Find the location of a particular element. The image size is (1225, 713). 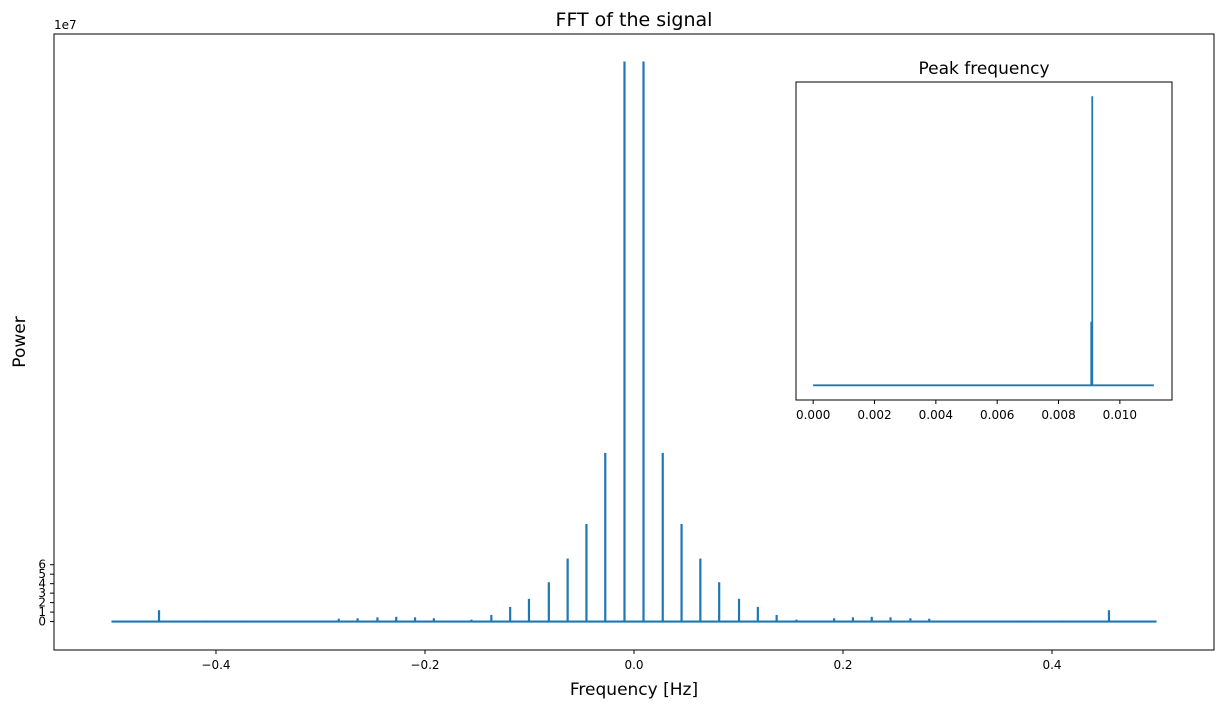

y-tick-label: 2 is located at coordinates (42, 603).